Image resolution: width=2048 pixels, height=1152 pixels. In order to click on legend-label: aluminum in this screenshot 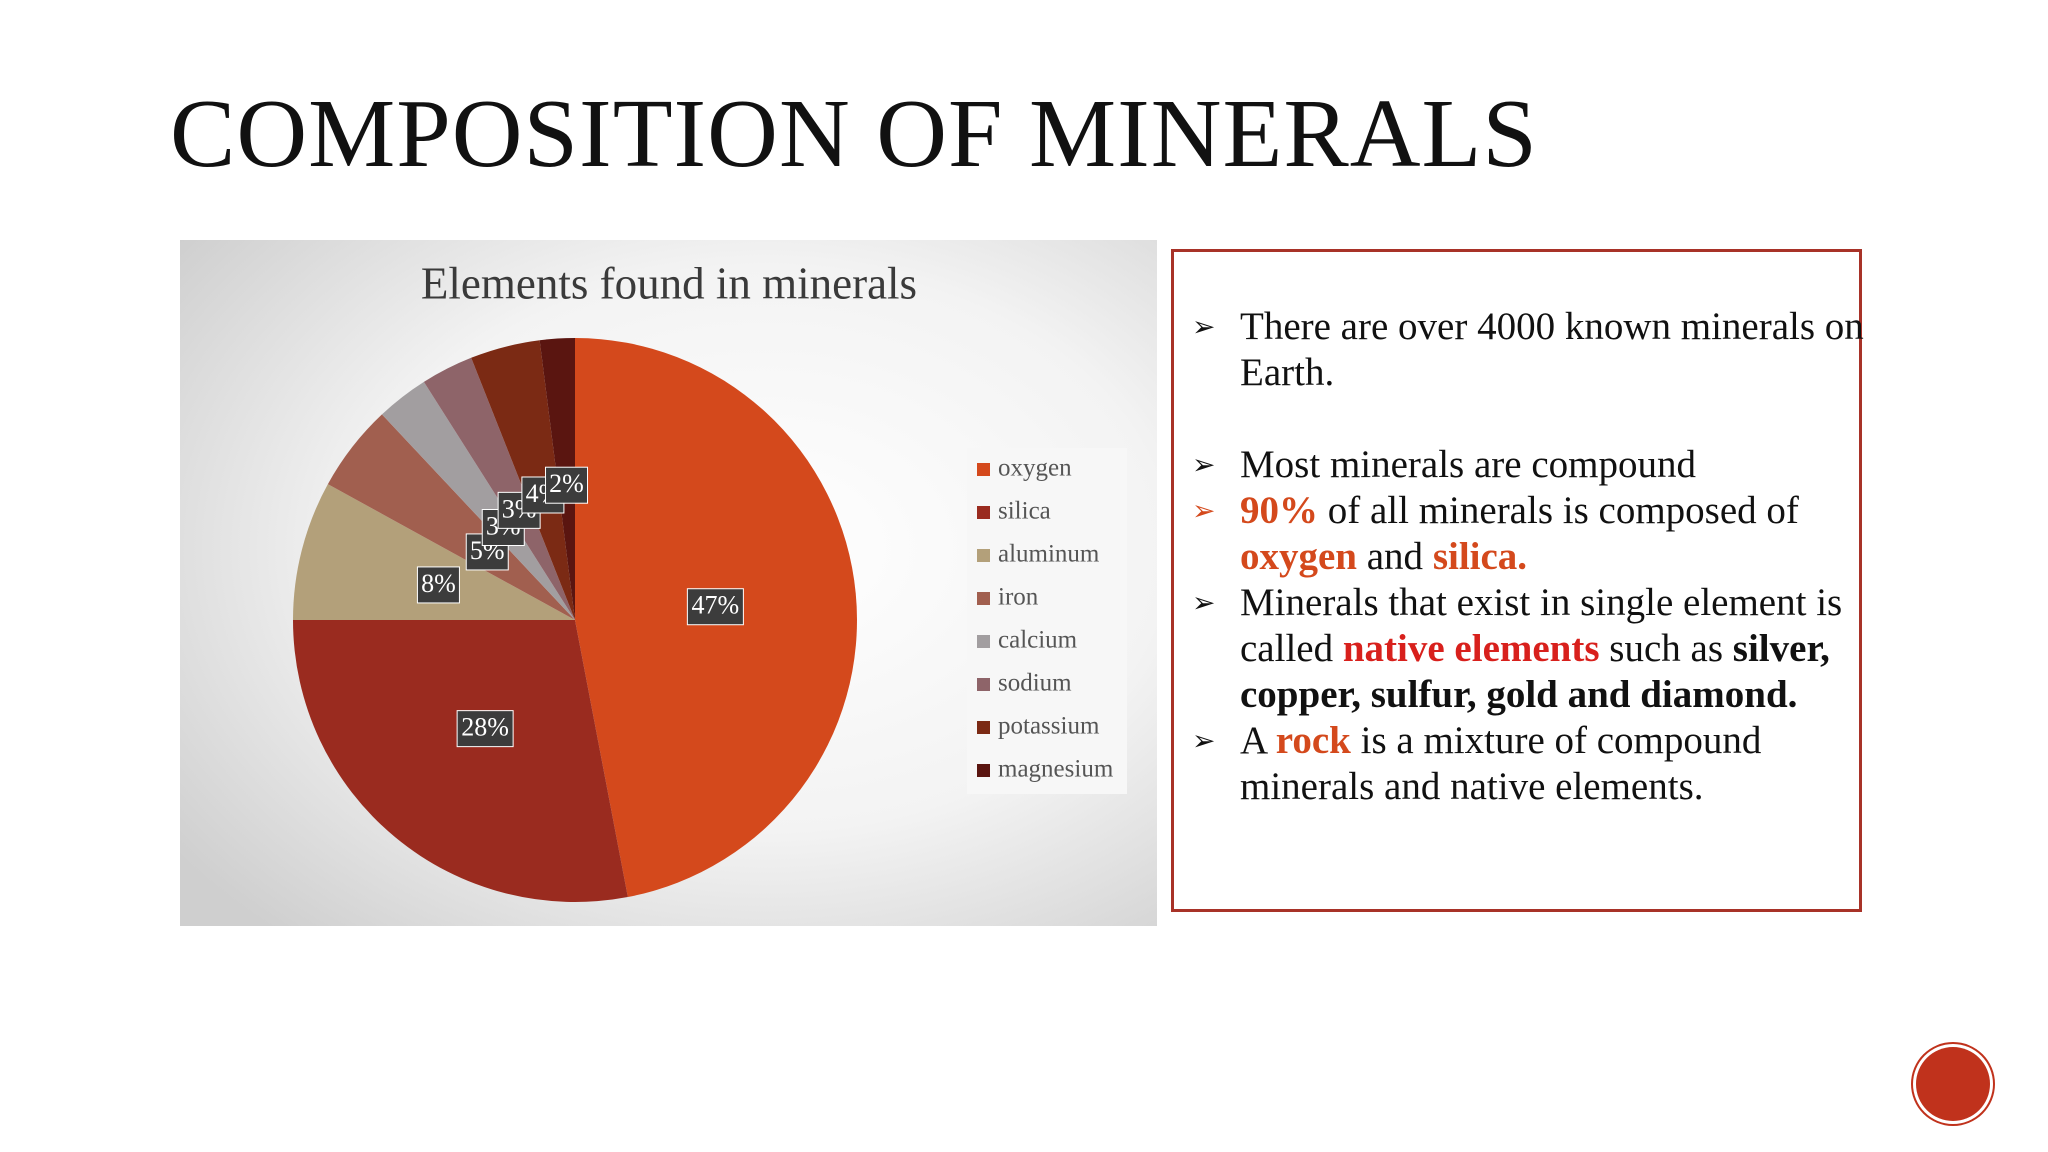, I will do `click(1049, 554)`.